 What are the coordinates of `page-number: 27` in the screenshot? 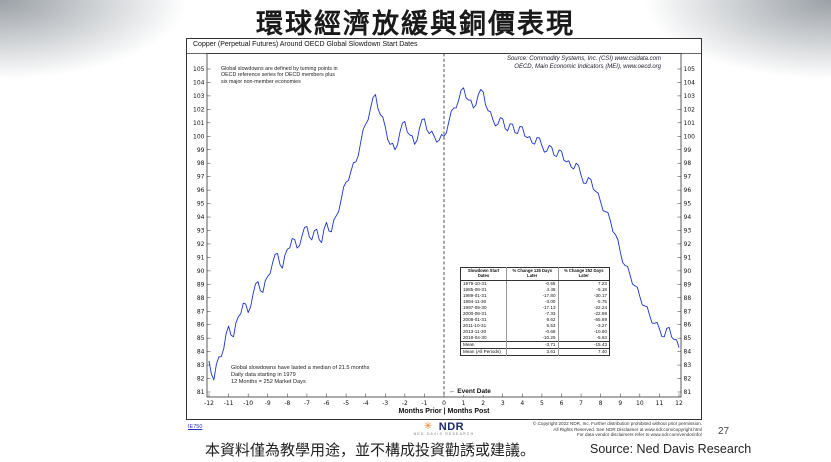 It's located at (724, 431).